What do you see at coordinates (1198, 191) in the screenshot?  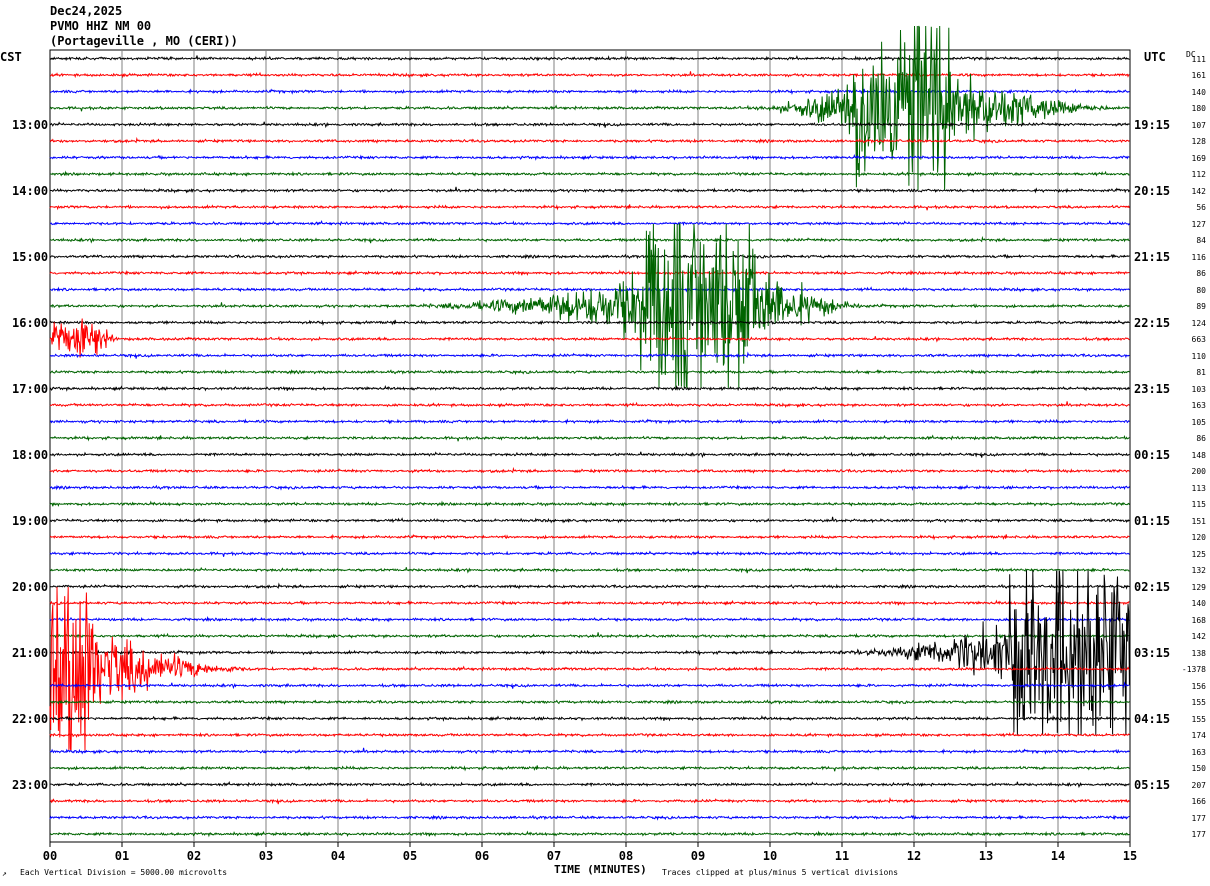 I see `dc-offset-label: 142` at bounding box center [1198, 191].